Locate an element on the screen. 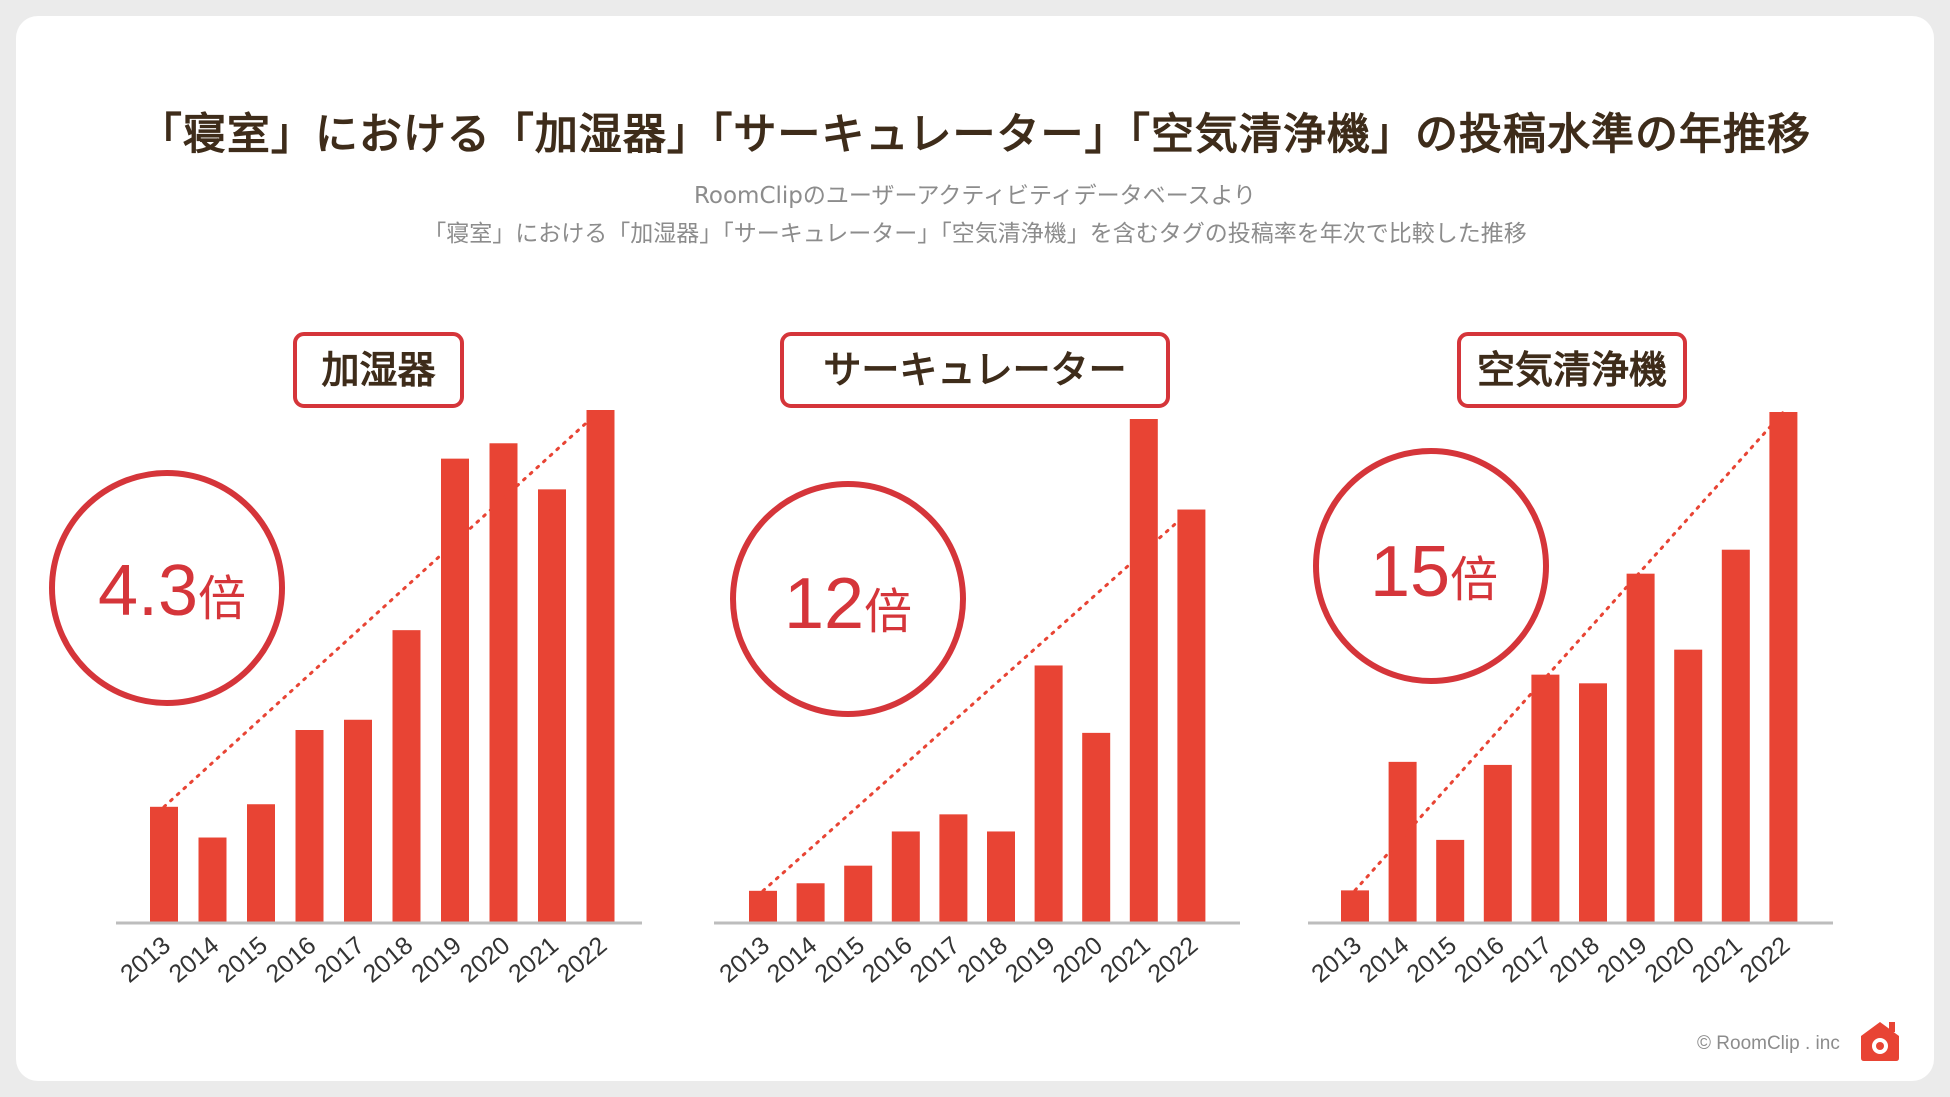 The height and width of the screenshot is (1097, 1950). chart-title: 空気清浄機 is located at coordinates (1572, 370).